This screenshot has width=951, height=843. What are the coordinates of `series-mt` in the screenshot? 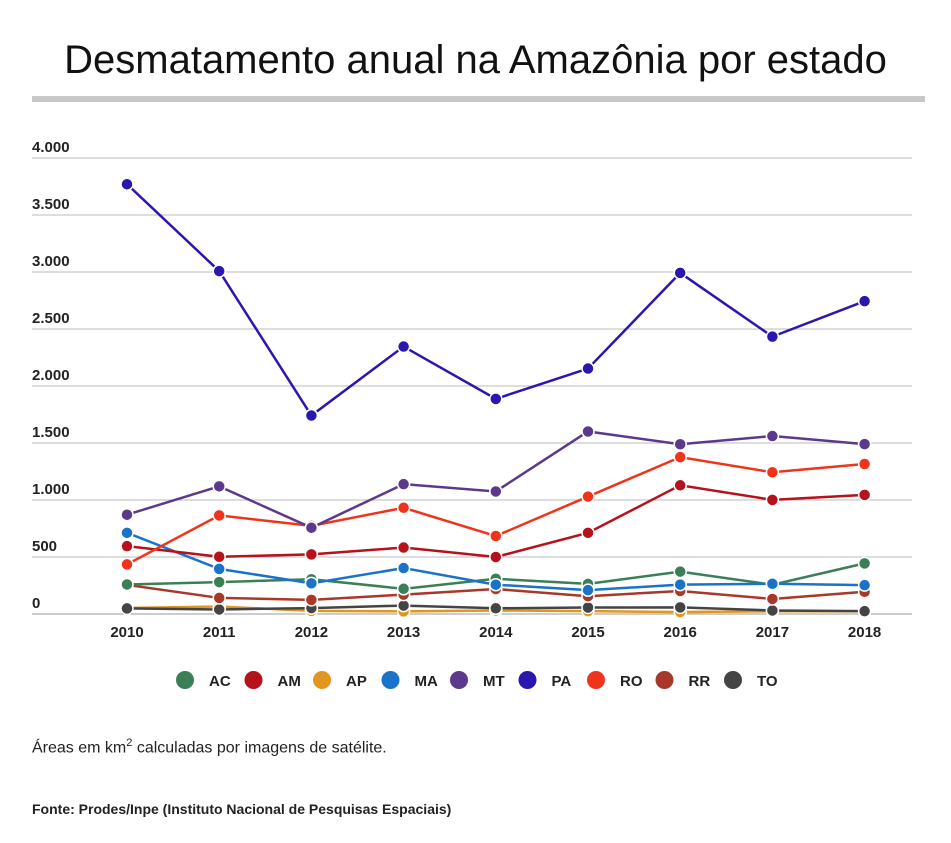 It's located at (496, 479).